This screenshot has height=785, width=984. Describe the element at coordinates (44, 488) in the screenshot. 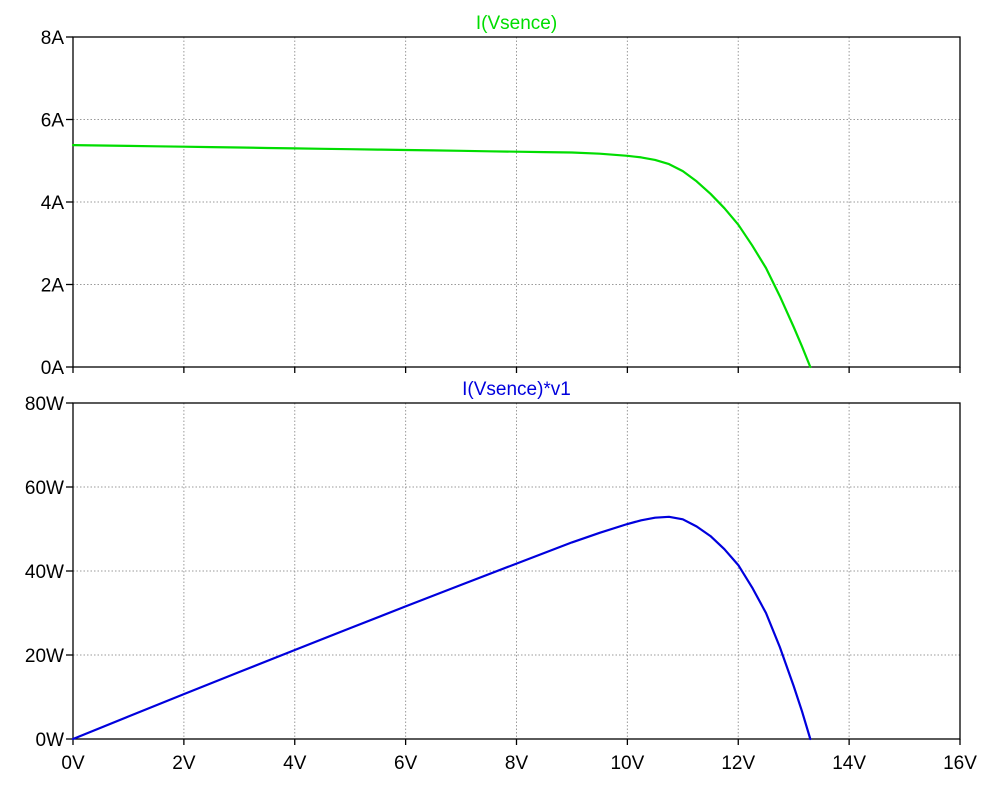

I see `y-tick-label: 60W` at that location.